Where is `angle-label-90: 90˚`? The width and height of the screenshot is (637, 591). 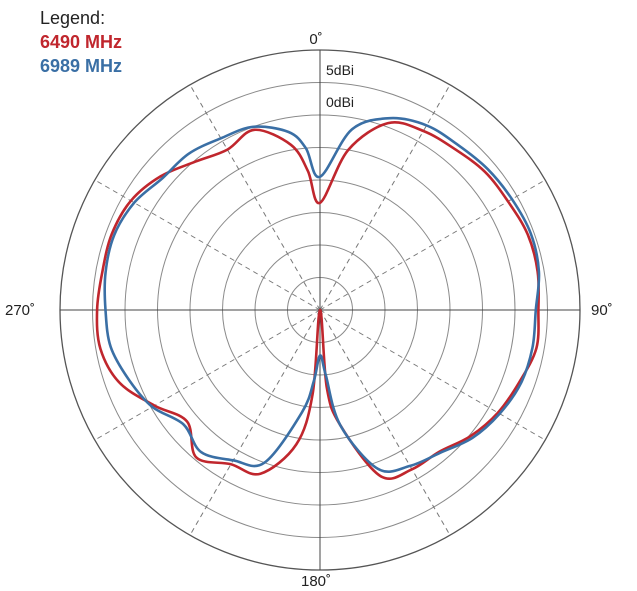 angle-label-90: 90˚ is located at coordinates (602, 310).